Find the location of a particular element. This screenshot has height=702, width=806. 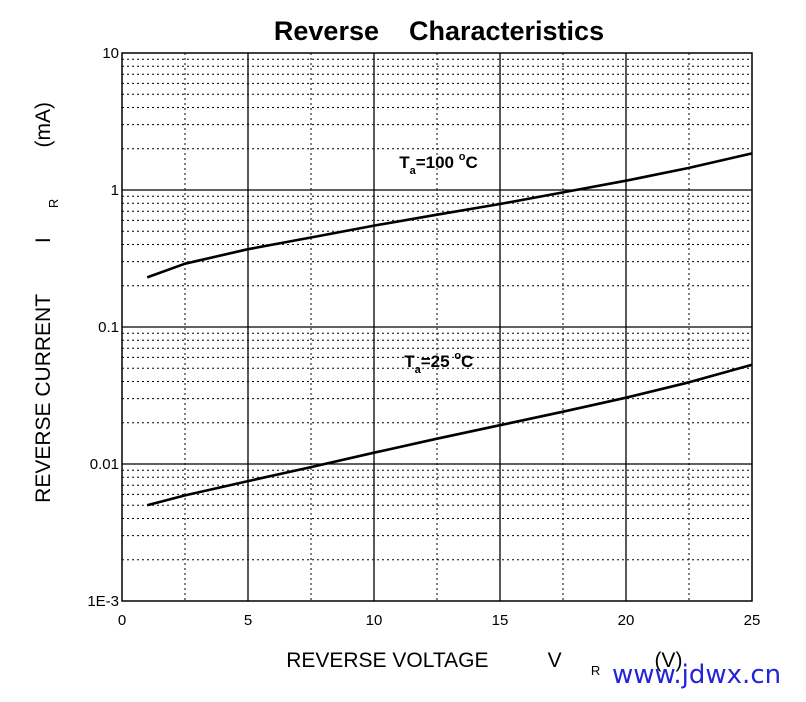

x-tick-label: 5 is located at coordinates (248, 620).